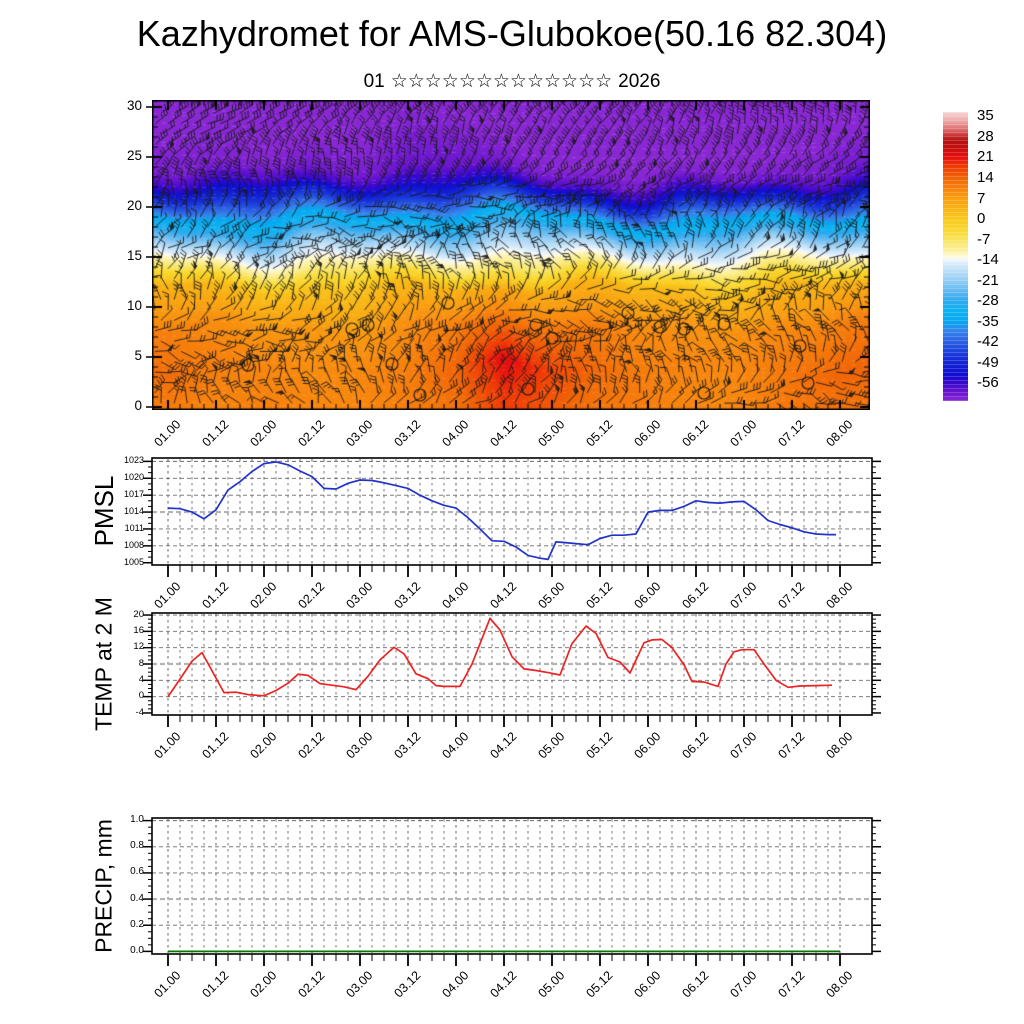  I want to click on colorbar-stripes, so click(955, 256).